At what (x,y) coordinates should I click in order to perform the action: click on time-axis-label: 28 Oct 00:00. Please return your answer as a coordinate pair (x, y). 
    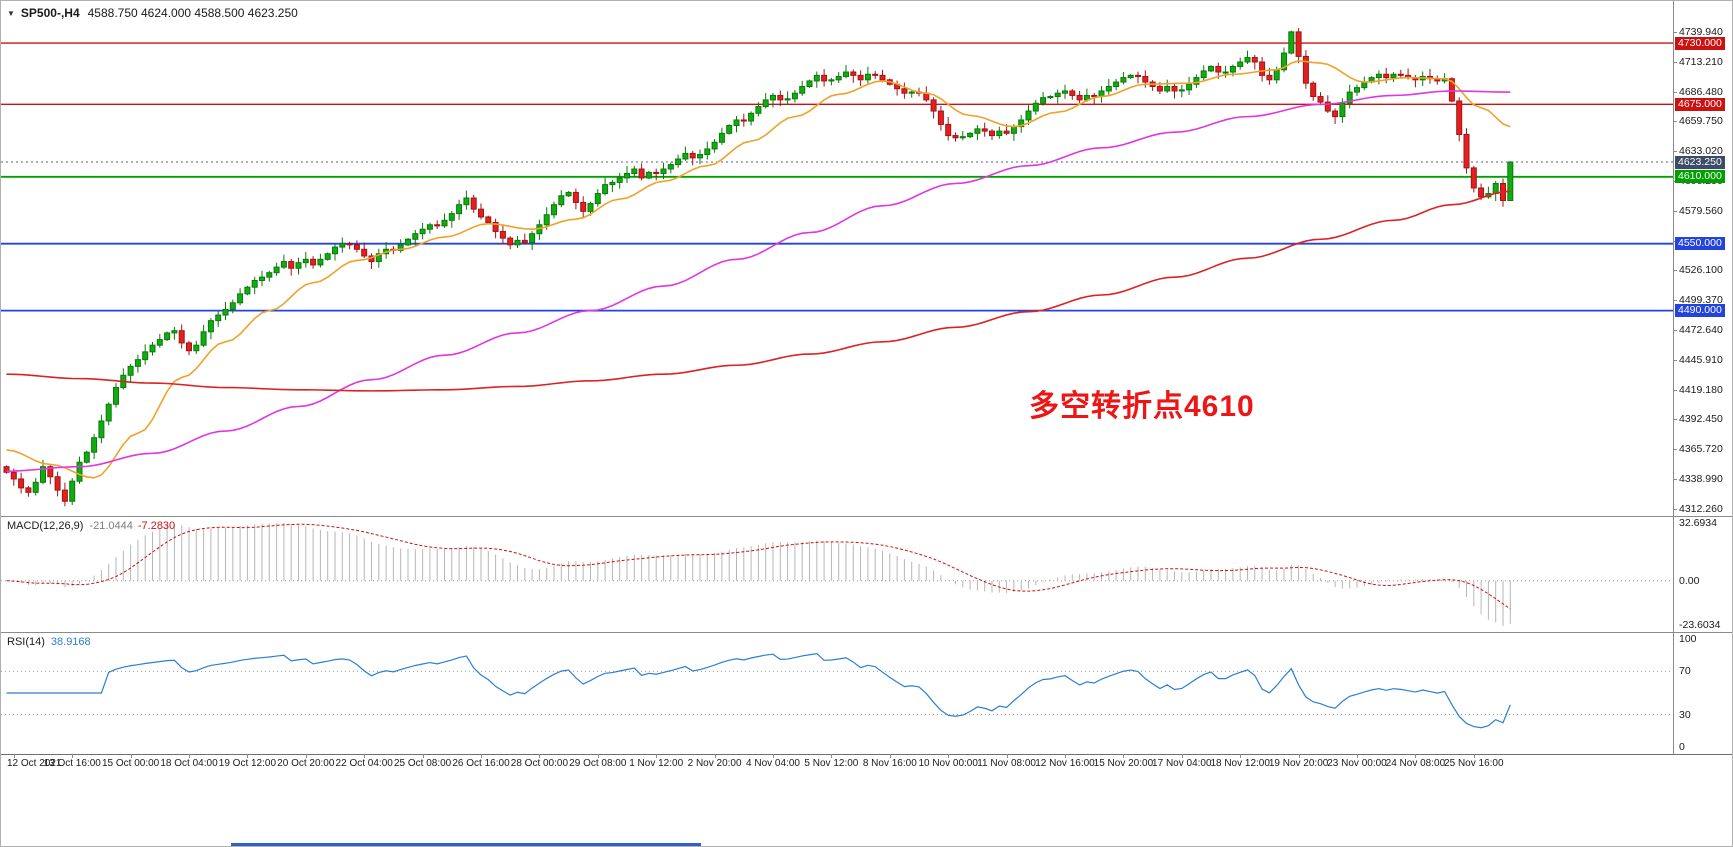
    Looking at the image, I should click on (539, 763).